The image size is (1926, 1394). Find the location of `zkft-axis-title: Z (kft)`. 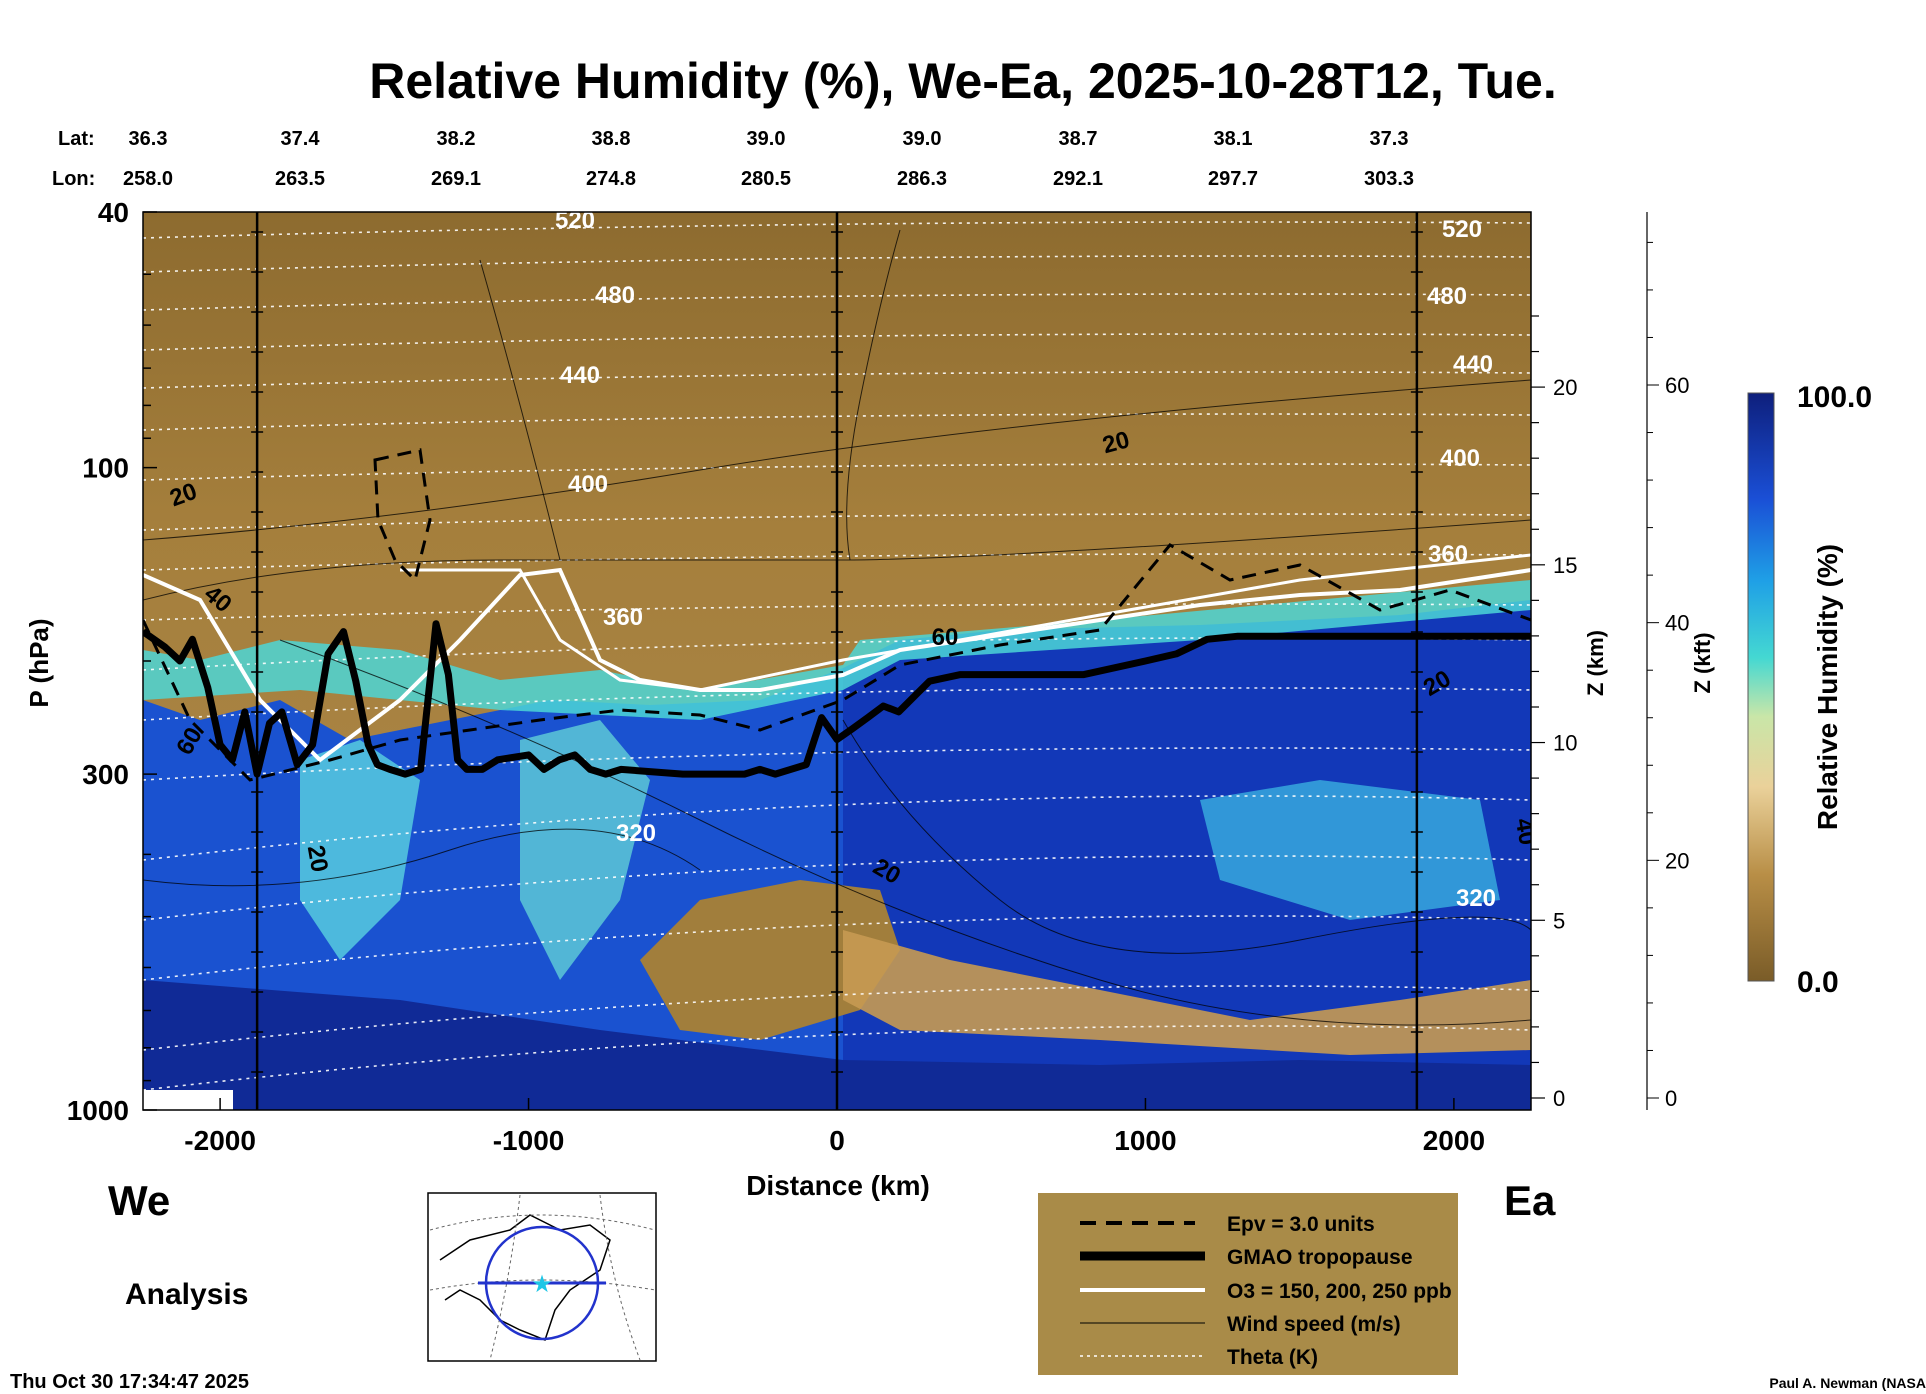

zkft-axis-title: Z (kft) is located at coordinates (1702, 662).